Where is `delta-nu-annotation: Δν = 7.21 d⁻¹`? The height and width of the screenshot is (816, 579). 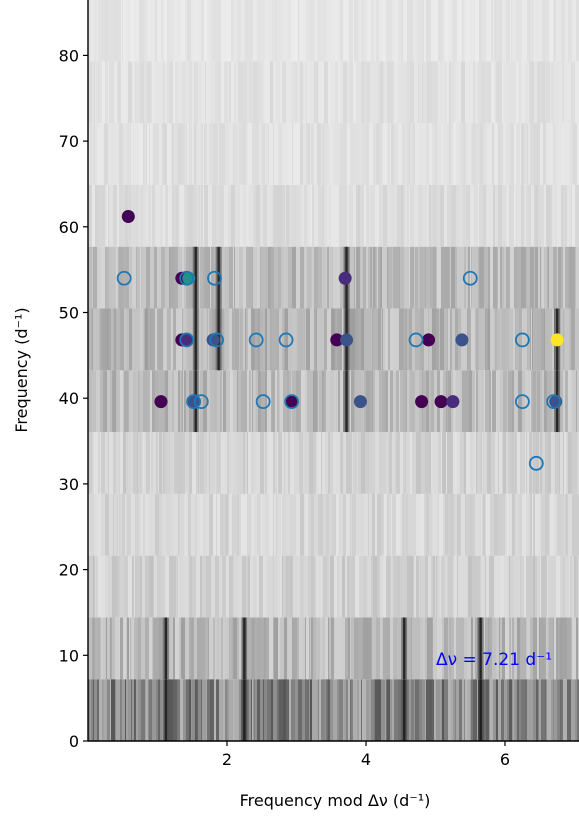 delta-nu-annotation: Δν = 7.21 d⁻¹ is located at coordinates (494, 660).